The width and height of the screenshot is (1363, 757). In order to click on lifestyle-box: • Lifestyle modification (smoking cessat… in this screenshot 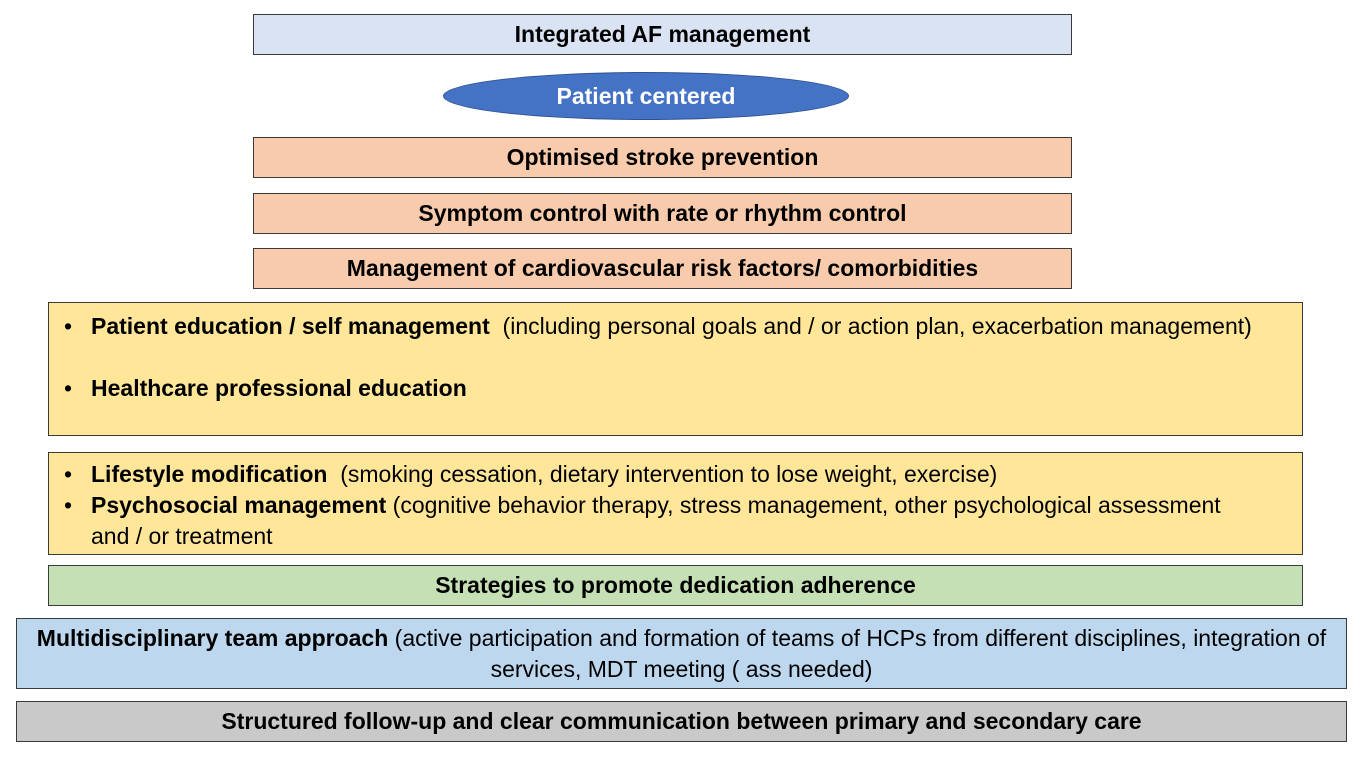, I will do `click(675, 503)`.